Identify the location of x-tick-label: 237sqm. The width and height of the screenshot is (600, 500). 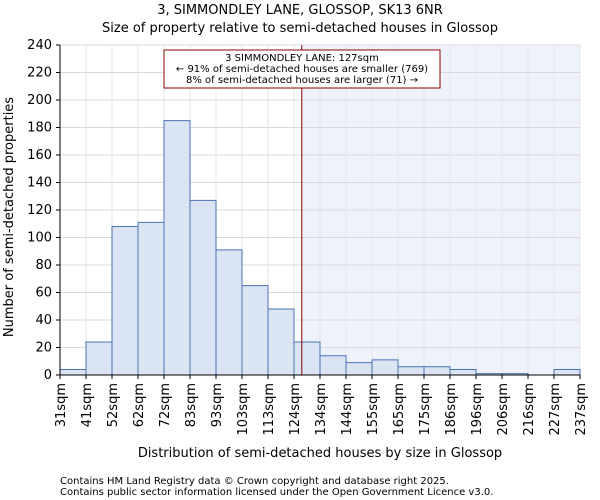
(581, 409).